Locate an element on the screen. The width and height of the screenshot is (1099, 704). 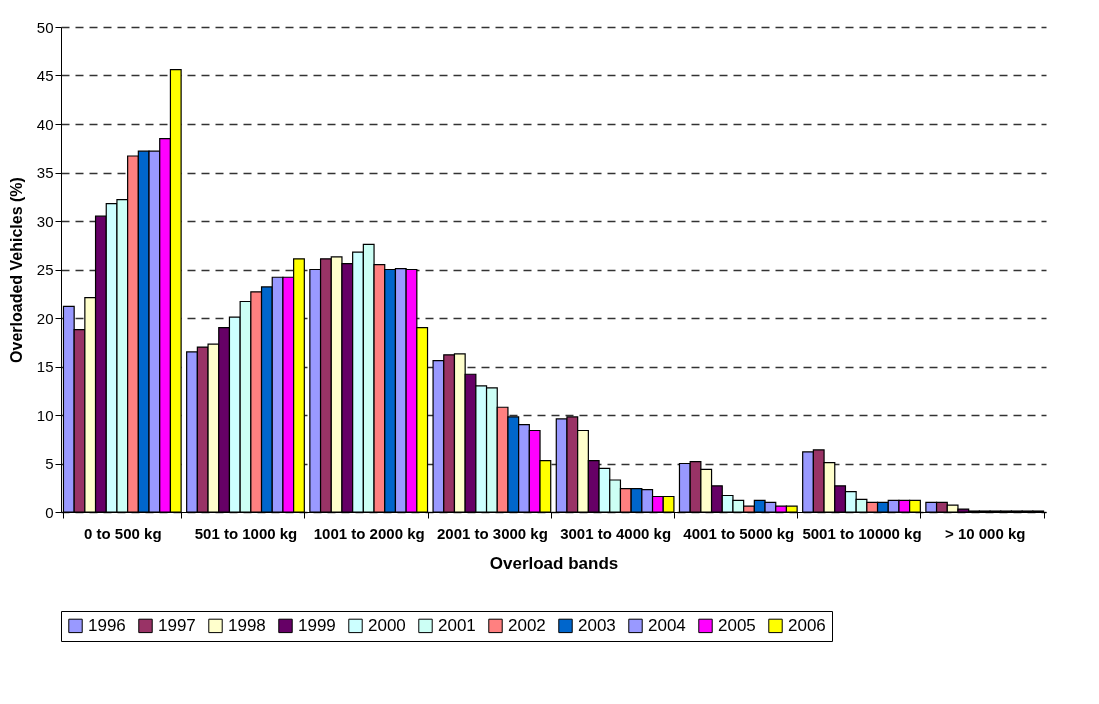
y-axis-title: Overloaded Vehicles (%) is located at coordinates (16, 270).